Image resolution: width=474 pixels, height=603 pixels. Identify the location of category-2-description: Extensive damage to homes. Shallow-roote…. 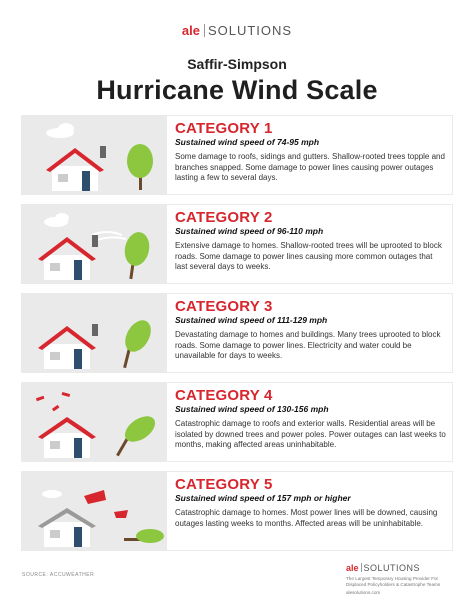
(308, 256).